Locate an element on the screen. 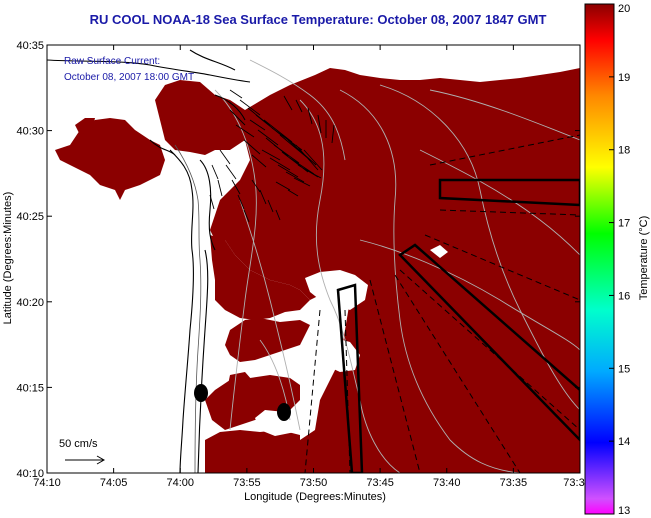  x-tick-label: 73:45 is located at coordinates (380, 483).